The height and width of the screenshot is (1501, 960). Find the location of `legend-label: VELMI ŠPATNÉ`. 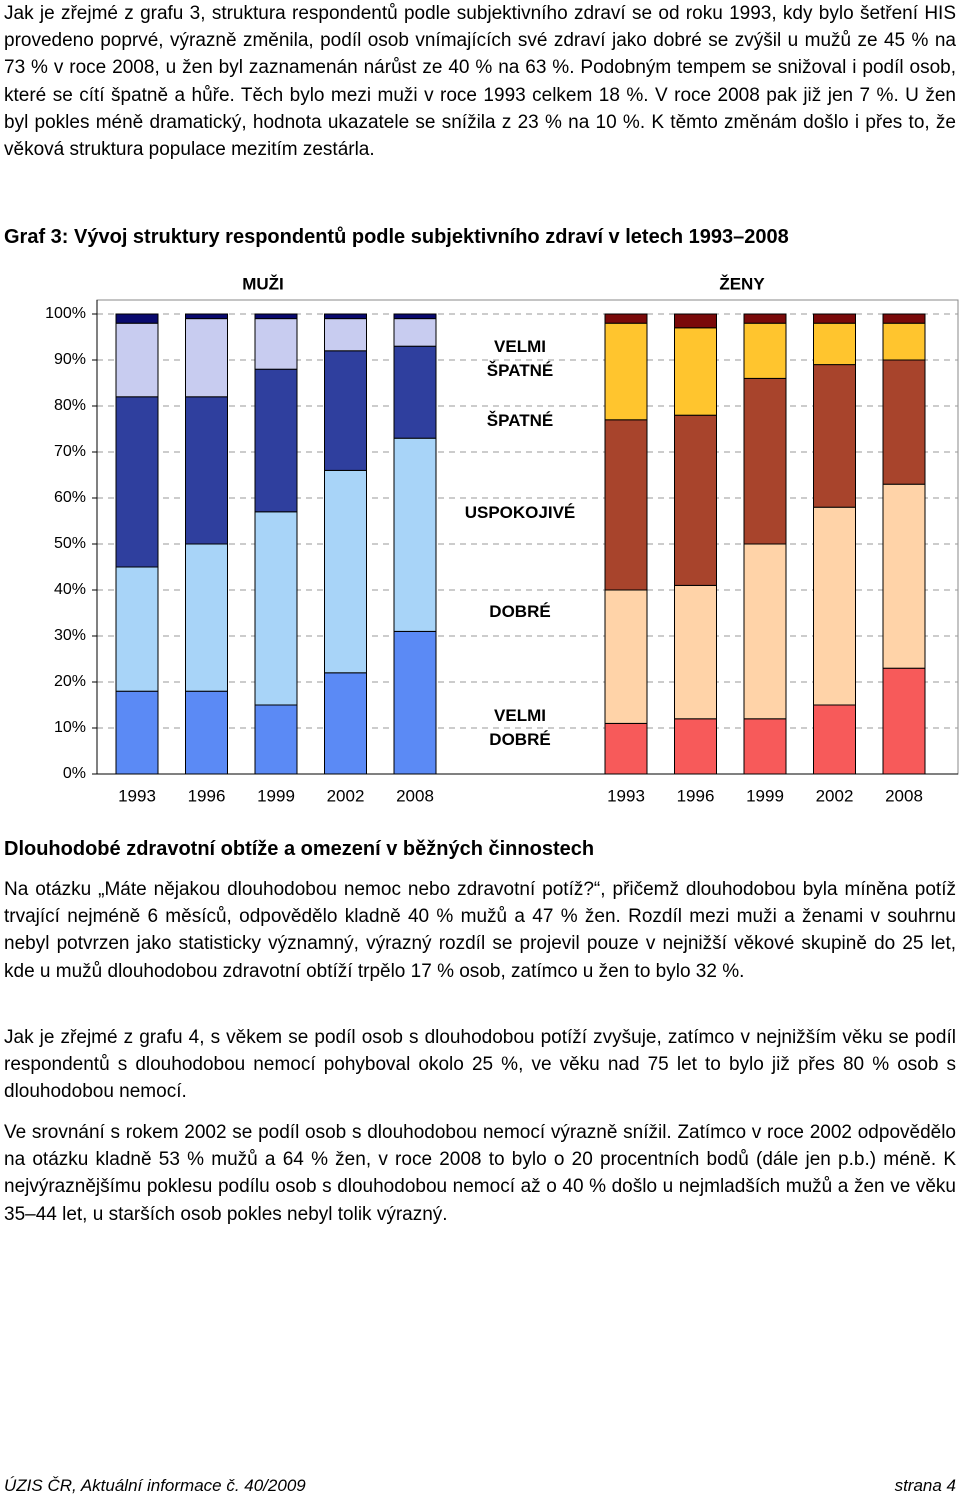

legend-label: VELMI ŠPATNÉ is located at coordinates (520, 358).